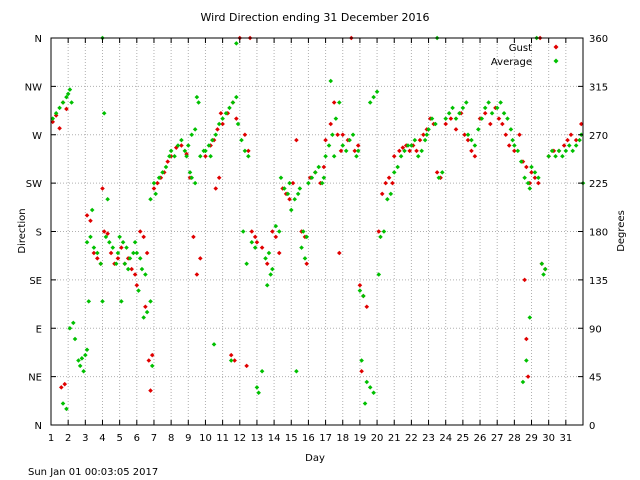 The image size is (640, 480). What do you see at coordinates (595, 329) in the screenshot?
I see `y-right-tick-label: 90` at bounding box center [595, 329].